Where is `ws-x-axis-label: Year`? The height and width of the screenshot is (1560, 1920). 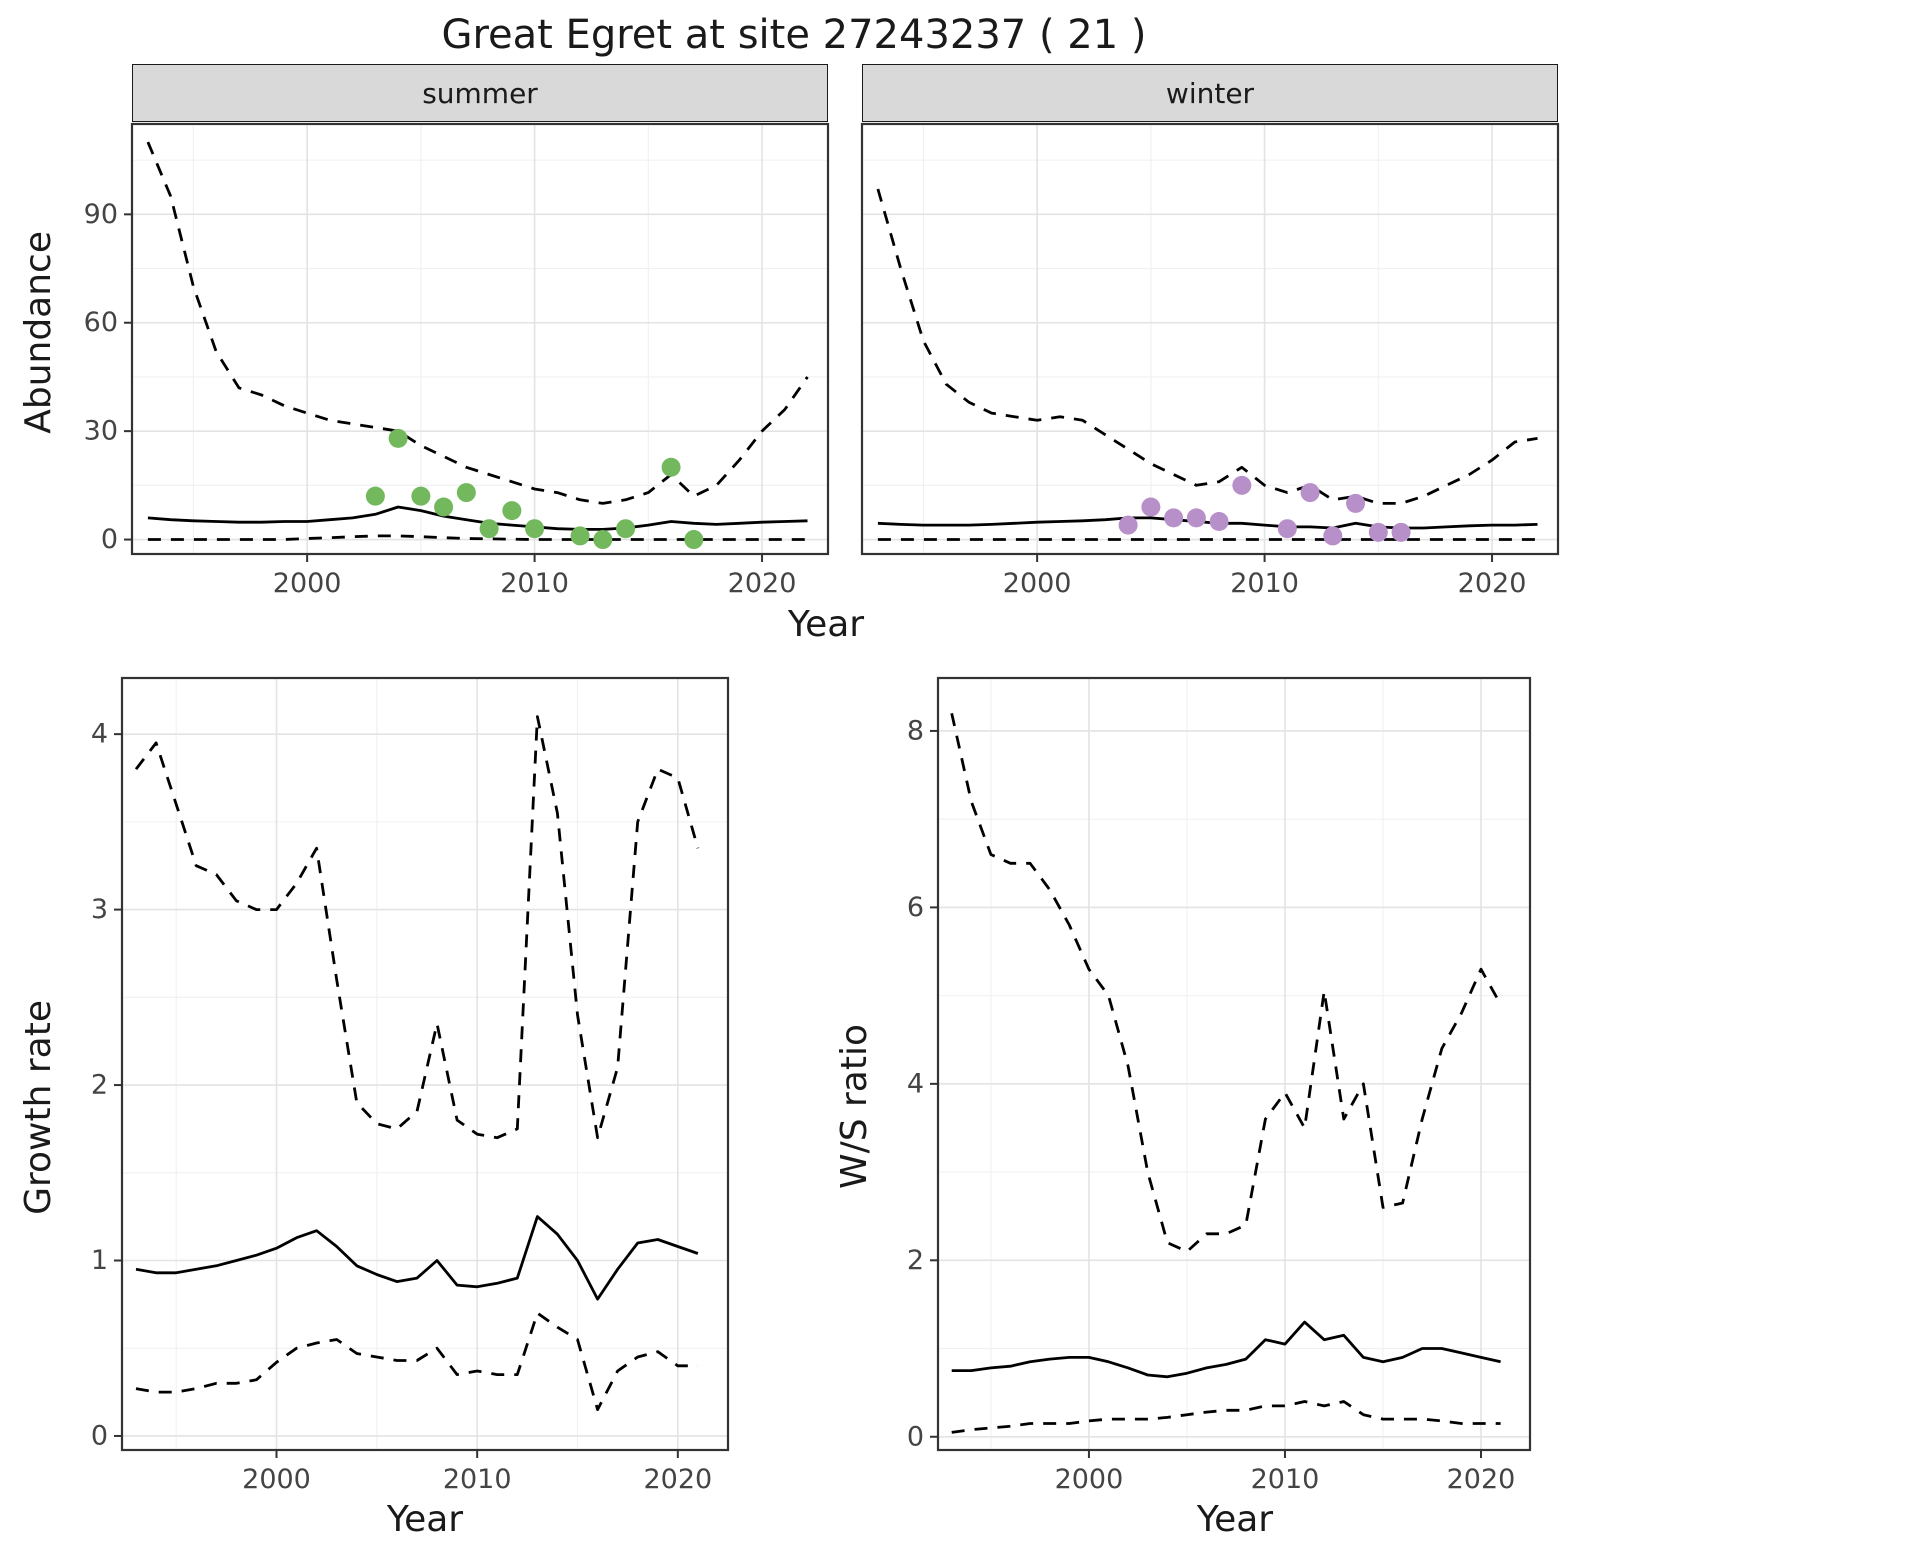
ws-x-axis-label: Year is located at coordinates (1235, 1519).